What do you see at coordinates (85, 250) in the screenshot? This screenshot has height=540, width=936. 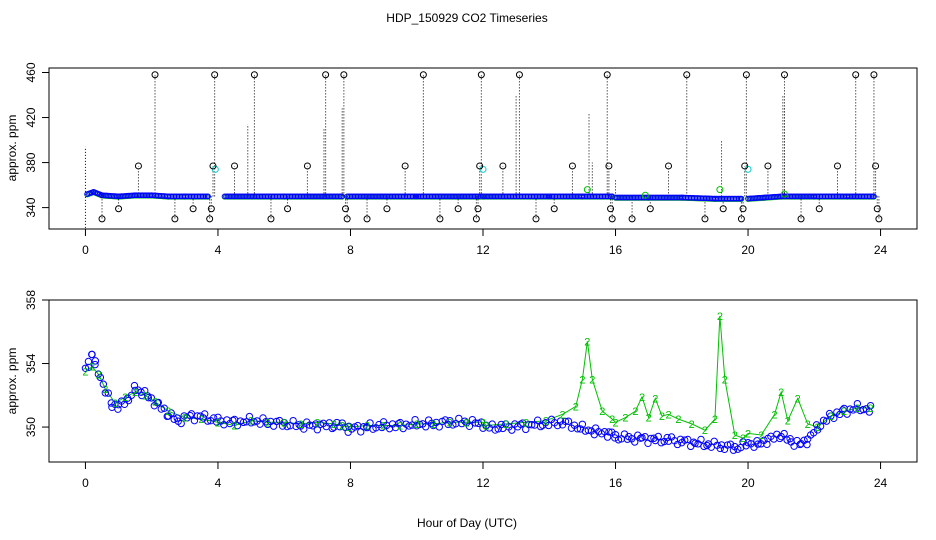 I see `top-x-tick-label: 0` at bounding box center [85, 250].